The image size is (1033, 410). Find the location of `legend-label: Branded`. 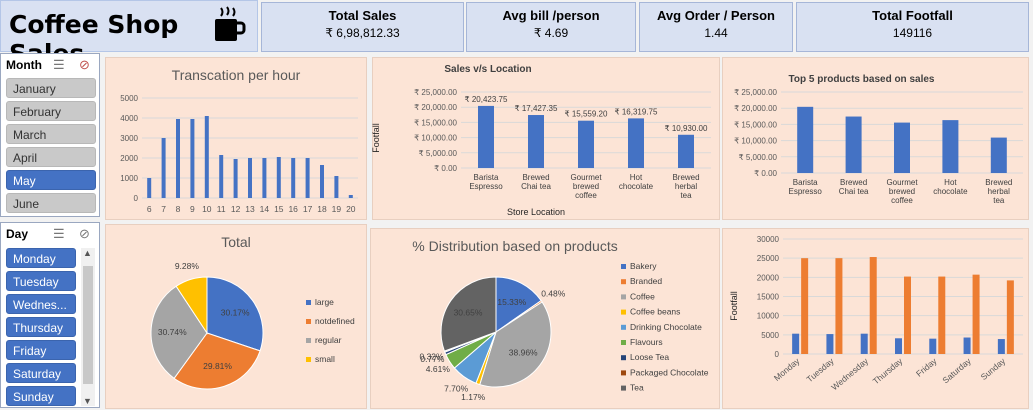

legend-label: Branded is located at coordinates (646, 281).